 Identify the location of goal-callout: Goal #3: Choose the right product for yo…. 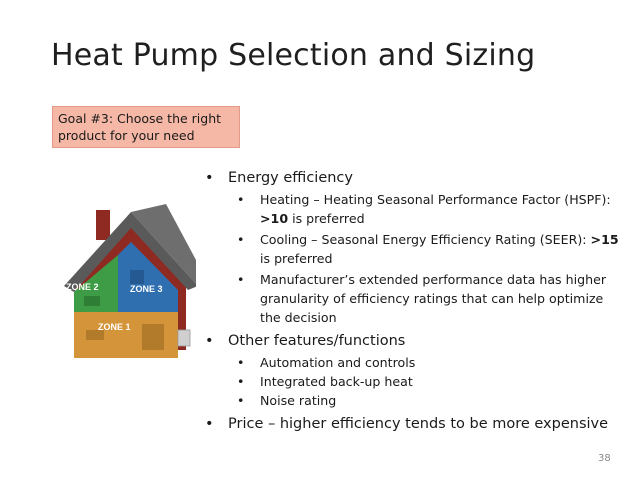
(146, 127).